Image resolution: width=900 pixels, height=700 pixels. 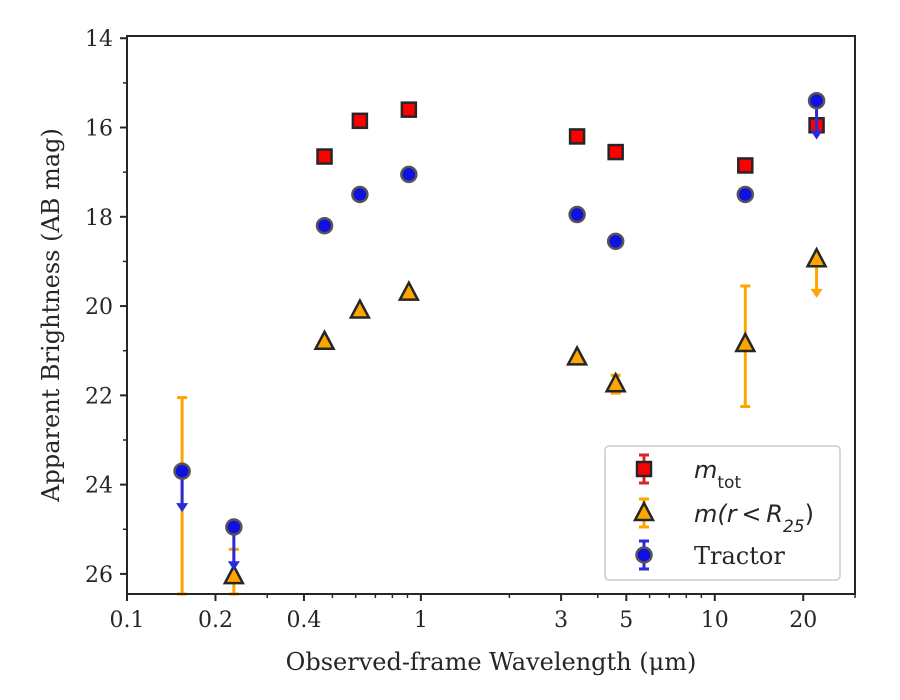 What do you see at coordinates (421, 620) in the screenshot?
I see `x-tick-label: 1` at bounding box center [421, 620].